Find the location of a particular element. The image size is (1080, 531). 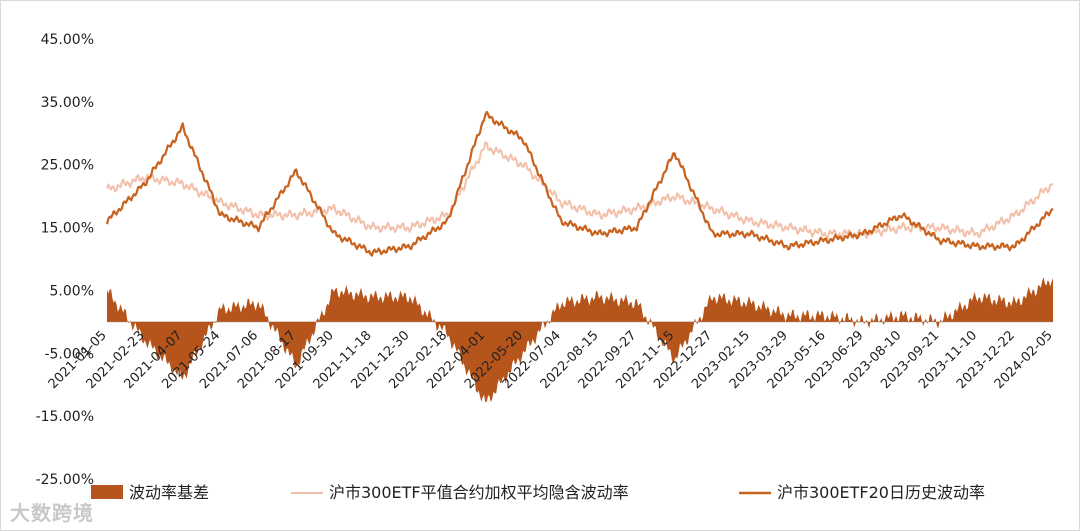

y-tick-label: 45.00% is located at coordinates (67, 40).